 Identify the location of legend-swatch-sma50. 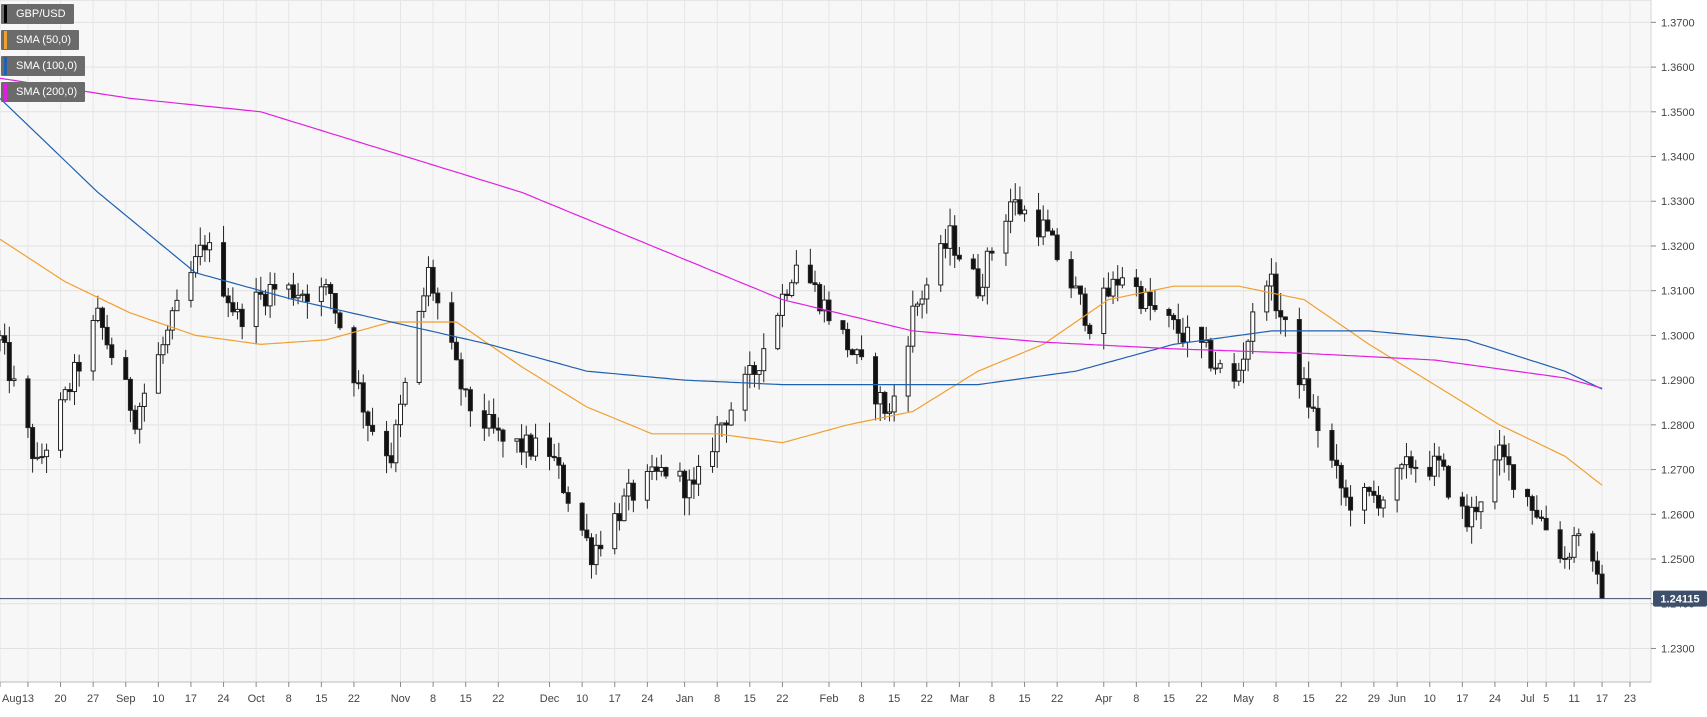
(5, 40).